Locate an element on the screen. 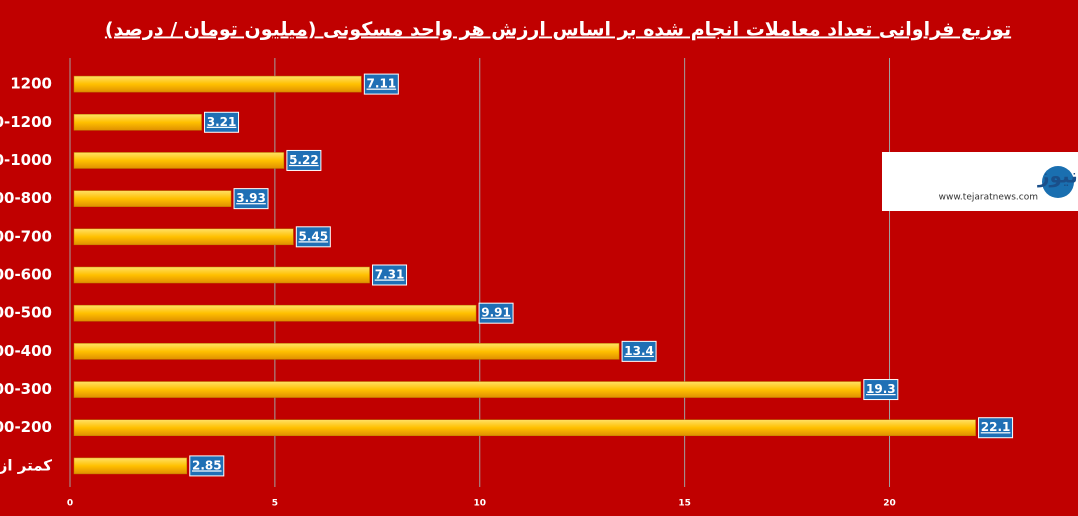  x-tick-label: 15 is located at coordinates (684, 504).